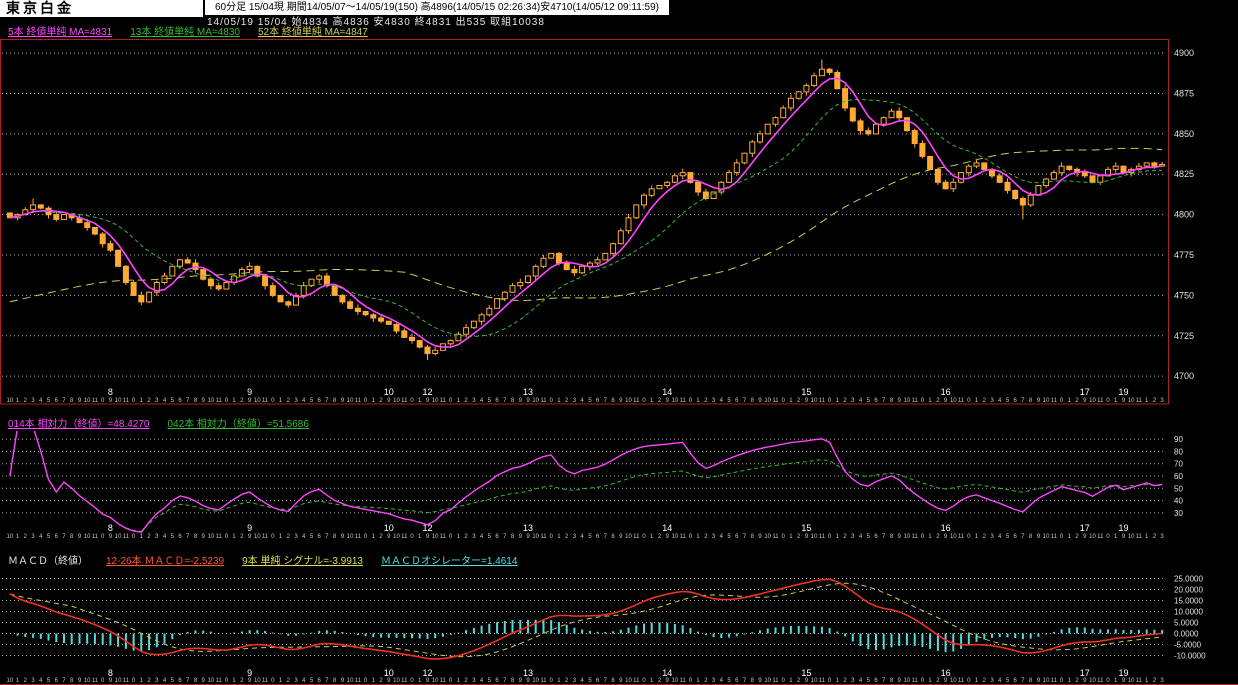 This screenshot has width=1238, height=685. What do you see at coordinates (1031, 401) in the screenshot?
I see `x-hour-label: 8` at bounding box center [1031, 401].